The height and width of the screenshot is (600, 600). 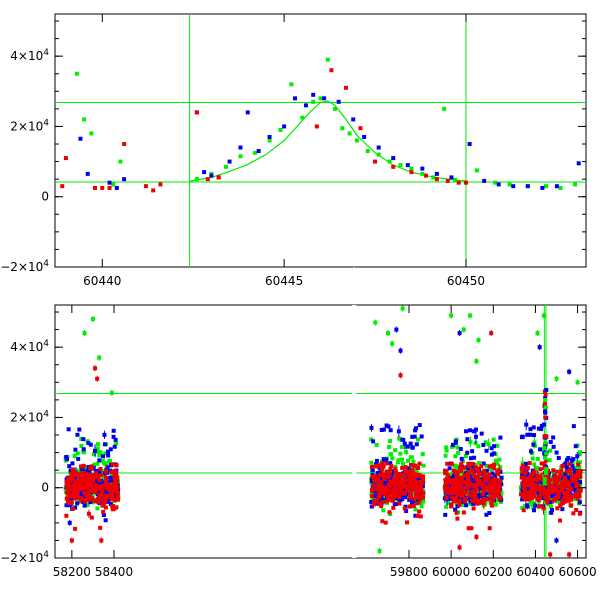 I want to click on y-tick-label: 4×10⁴, so click(x=29, y=346).